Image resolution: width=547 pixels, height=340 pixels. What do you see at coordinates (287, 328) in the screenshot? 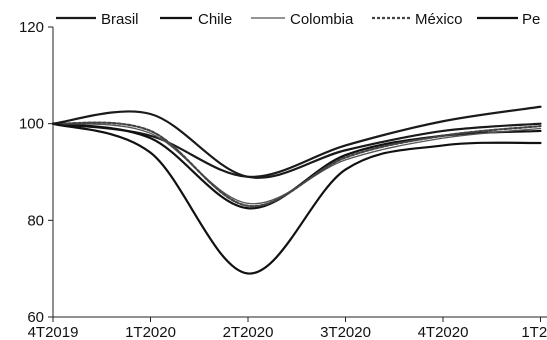
I see `x-ticks: 4T2019 1T2020 2T2020 3T2020 4T2020 1T20:` at bounding box center [287, 328].